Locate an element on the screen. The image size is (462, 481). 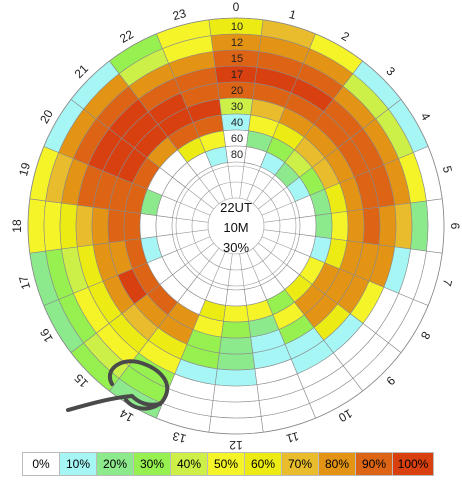
hour-label: 21 is located at coordinates (82, 71).